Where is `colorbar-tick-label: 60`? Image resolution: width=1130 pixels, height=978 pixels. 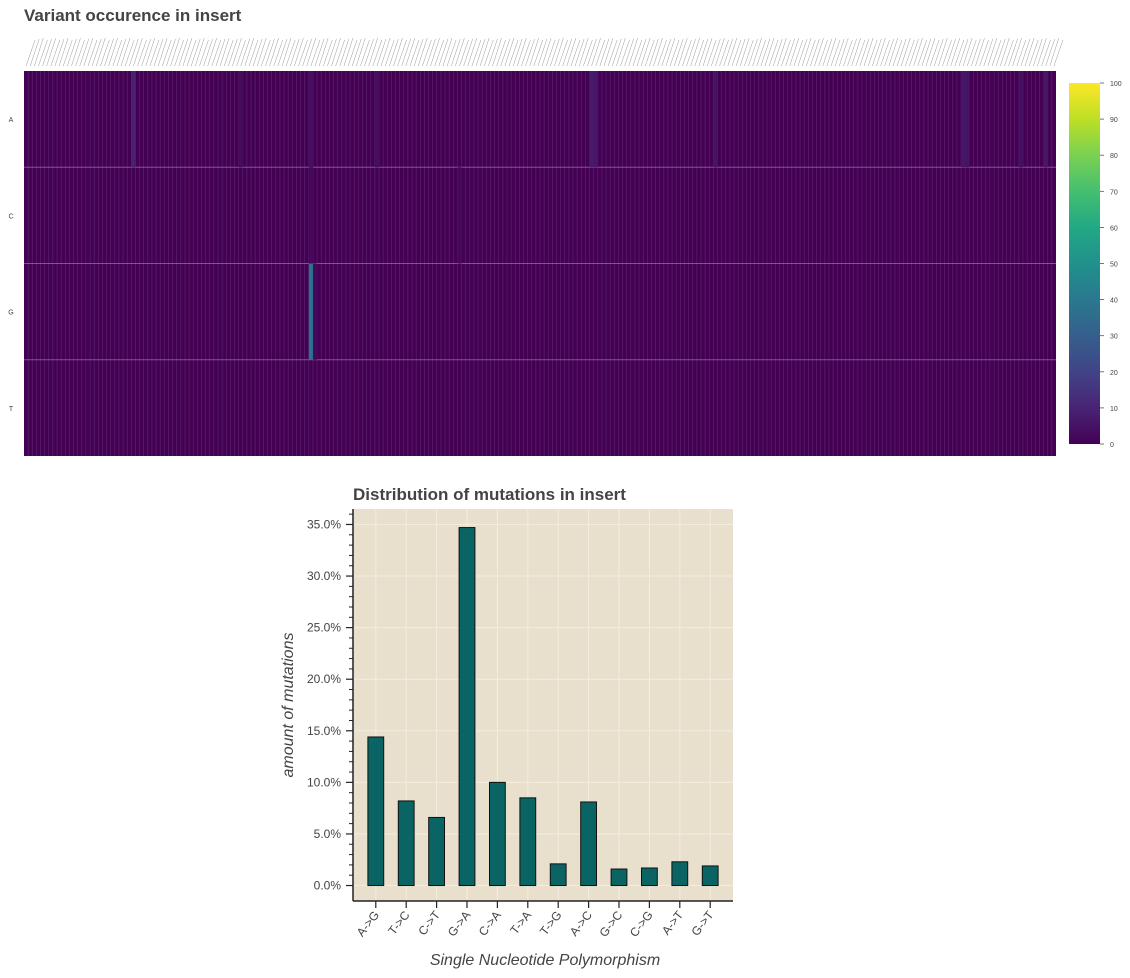
colorbar-tick-label: 60 is located at coordinates (1114, 228).